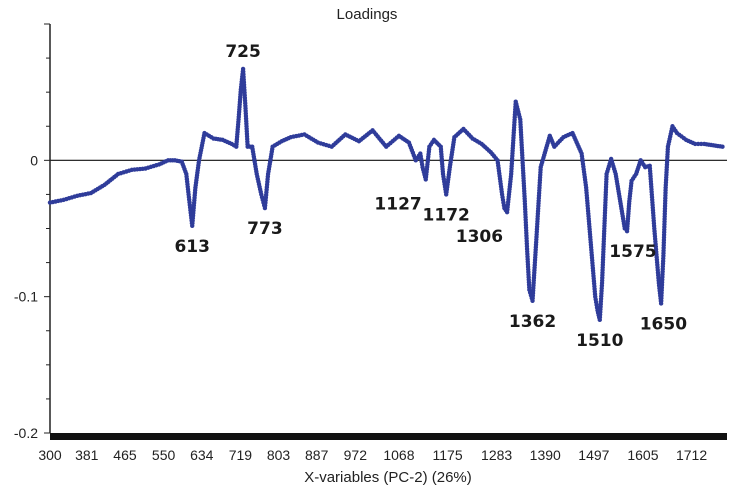 Image resolution: width=733 pixels, height=490 pixels. I want to click on peak-label: 613, so click(192, 247).